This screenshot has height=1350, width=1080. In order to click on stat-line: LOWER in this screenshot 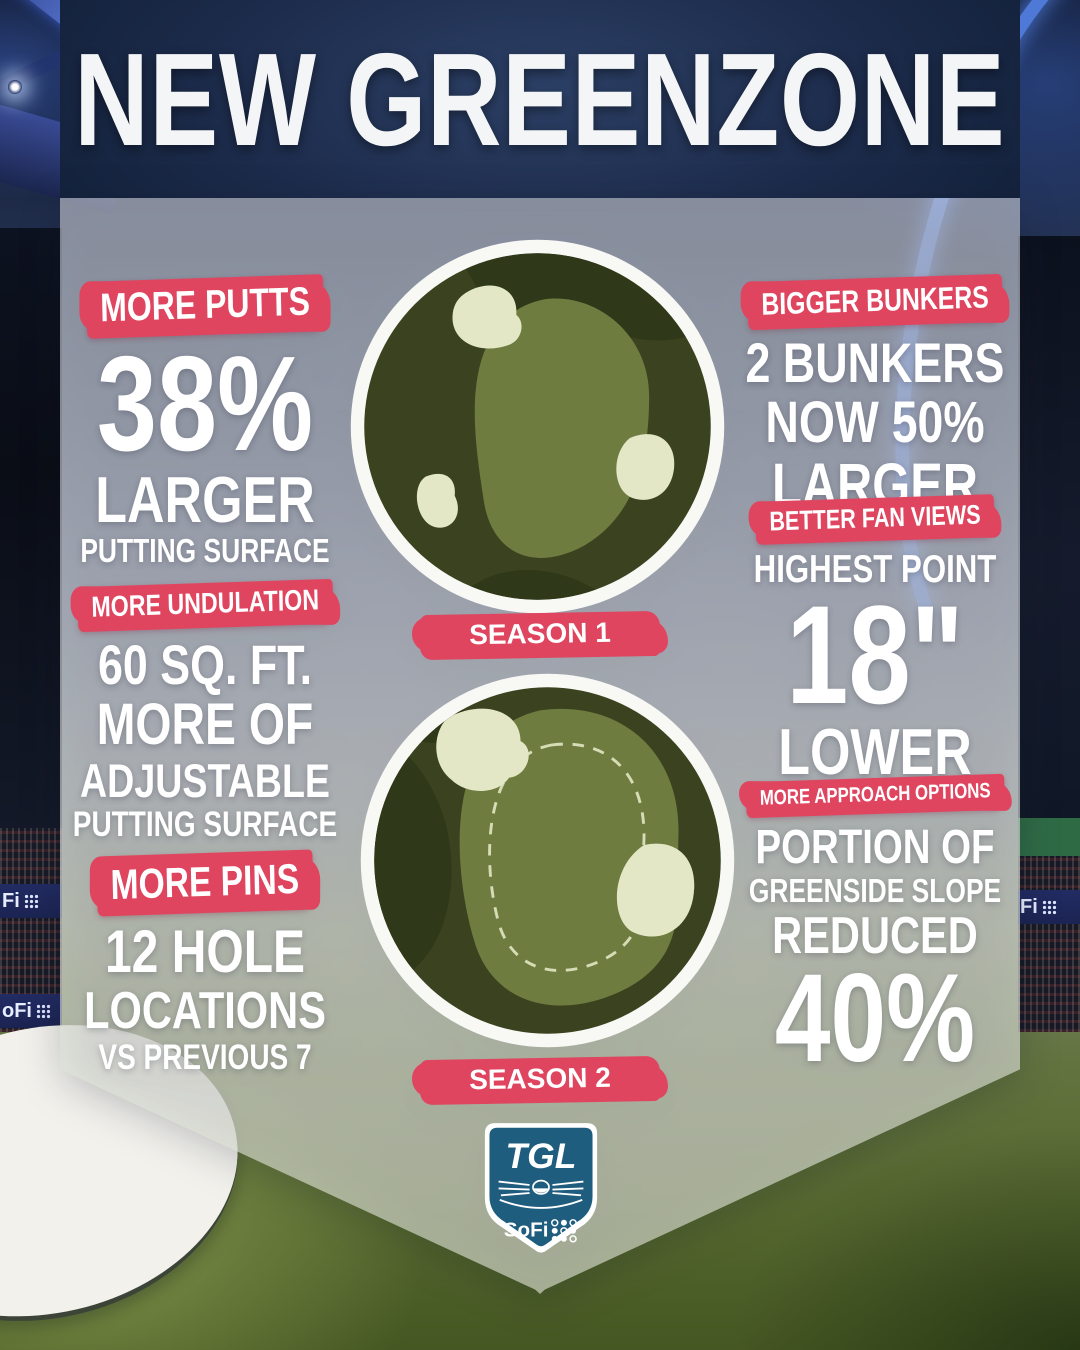, I will do `click(875, 752)`.